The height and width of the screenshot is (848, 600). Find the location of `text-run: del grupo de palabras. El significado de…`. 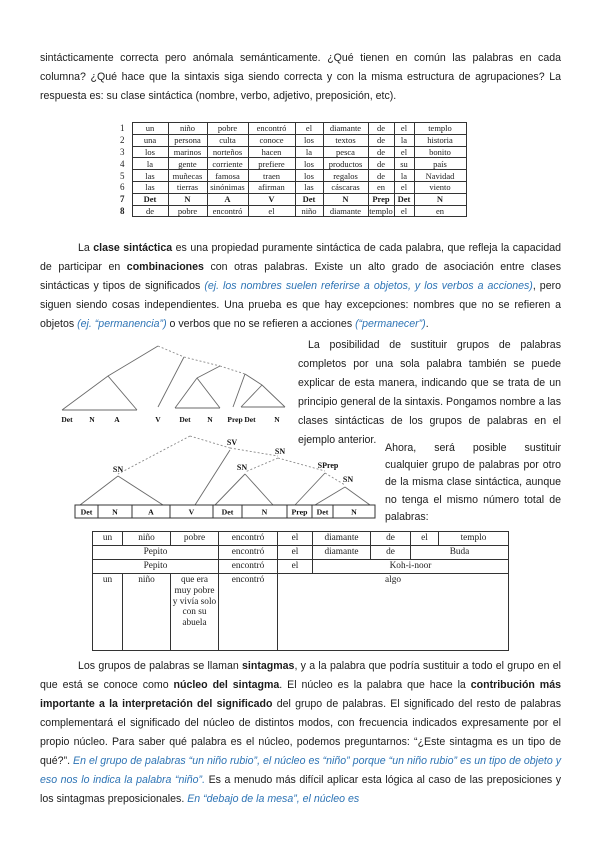

text-run: del grupo de palabras. El significado de… is located at coordinates (300, 732).